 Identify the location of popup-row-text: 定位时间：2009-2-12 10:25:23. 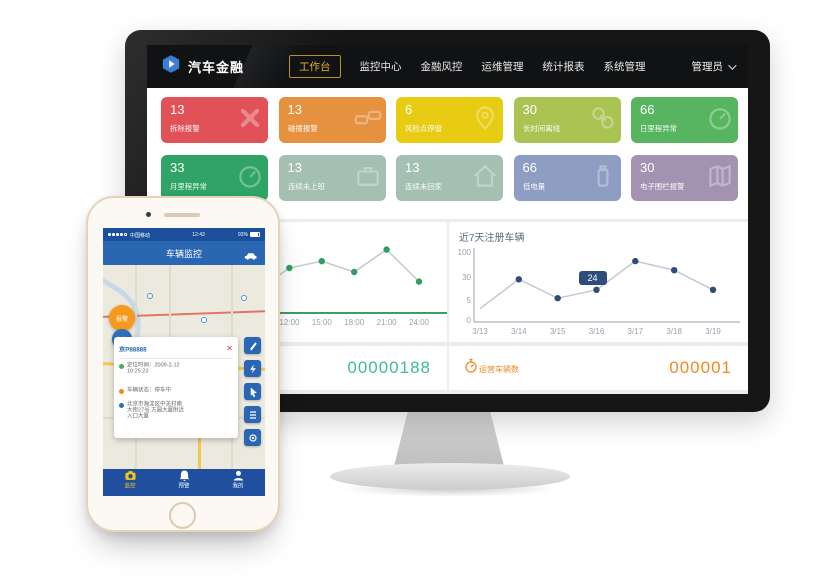
(153, 368).